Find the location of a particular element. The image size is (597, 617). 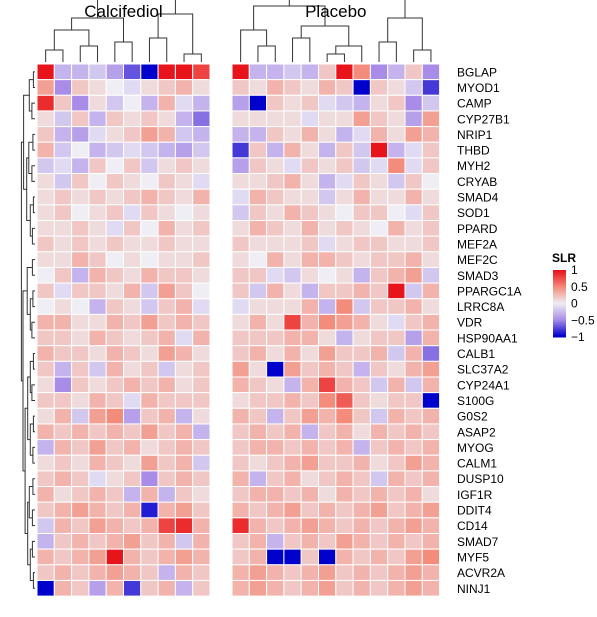

legend-tick-label: 0.5 is located at coordinates (579, 287).